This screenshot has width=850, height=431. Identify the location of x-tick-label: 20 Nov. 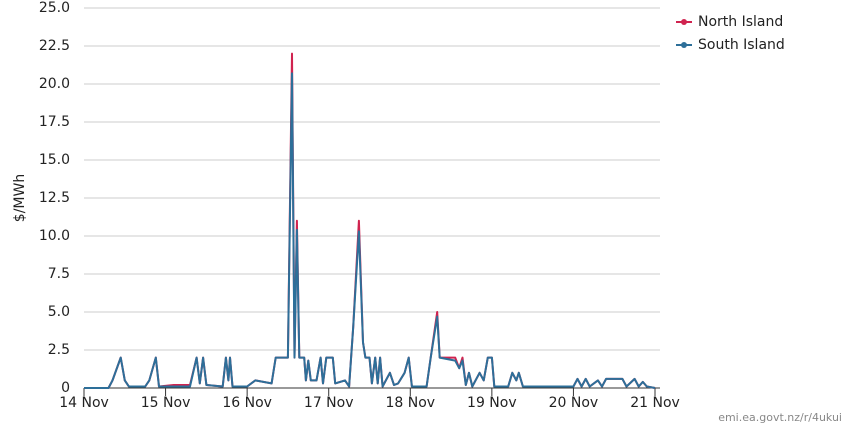
(574, 403).